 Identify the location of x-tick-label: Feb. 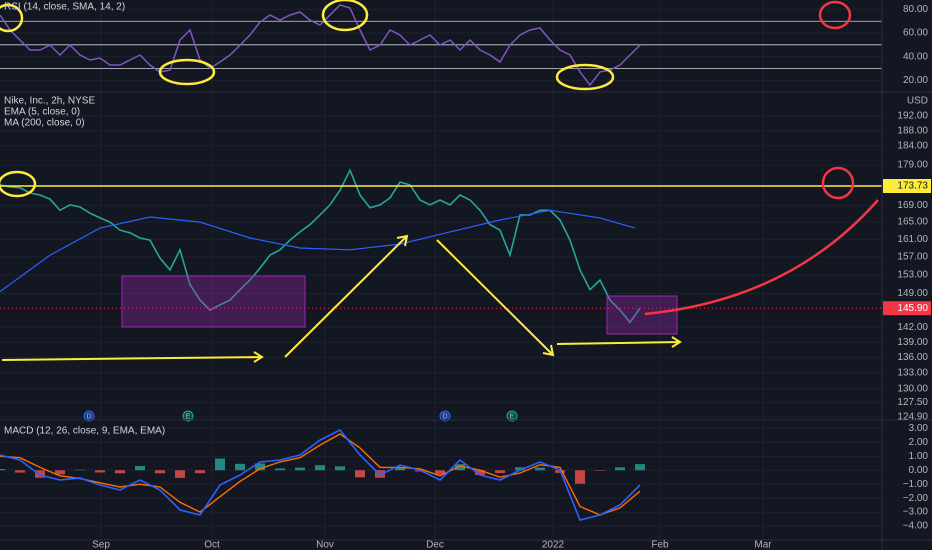
(660, 545).